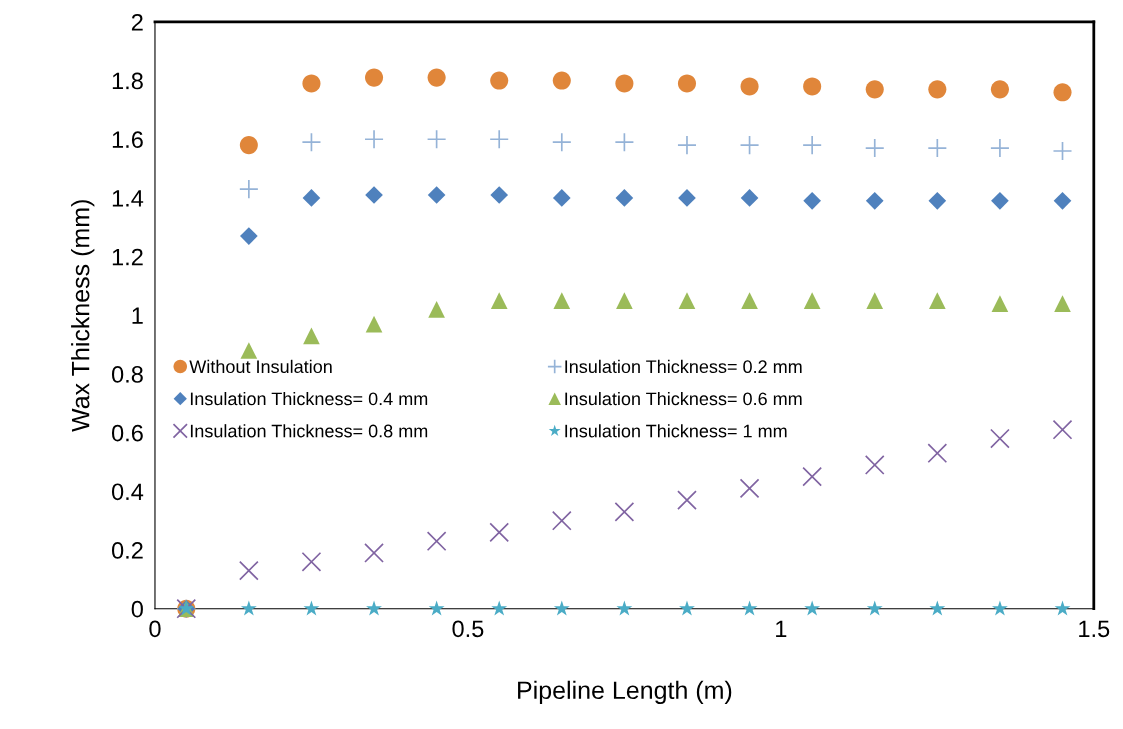  Describe the element at coordinates (137, 22) in the screenshot. I see `y-tick-label: 2` at that location.